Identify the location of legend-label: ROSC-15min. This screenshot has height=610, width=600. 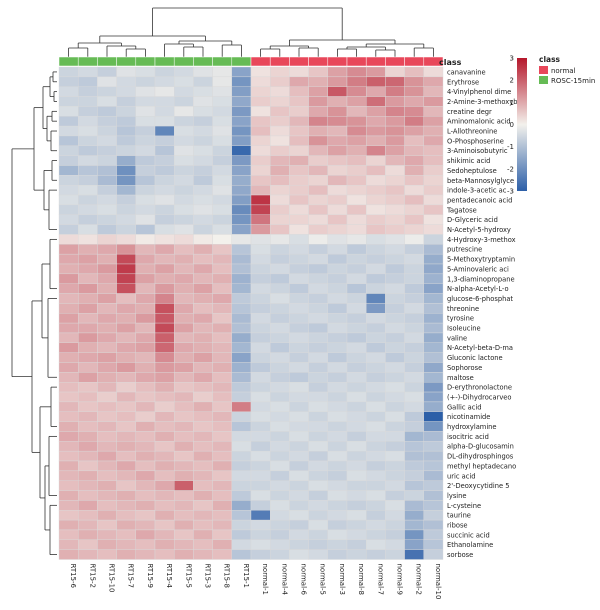
(573, 81).